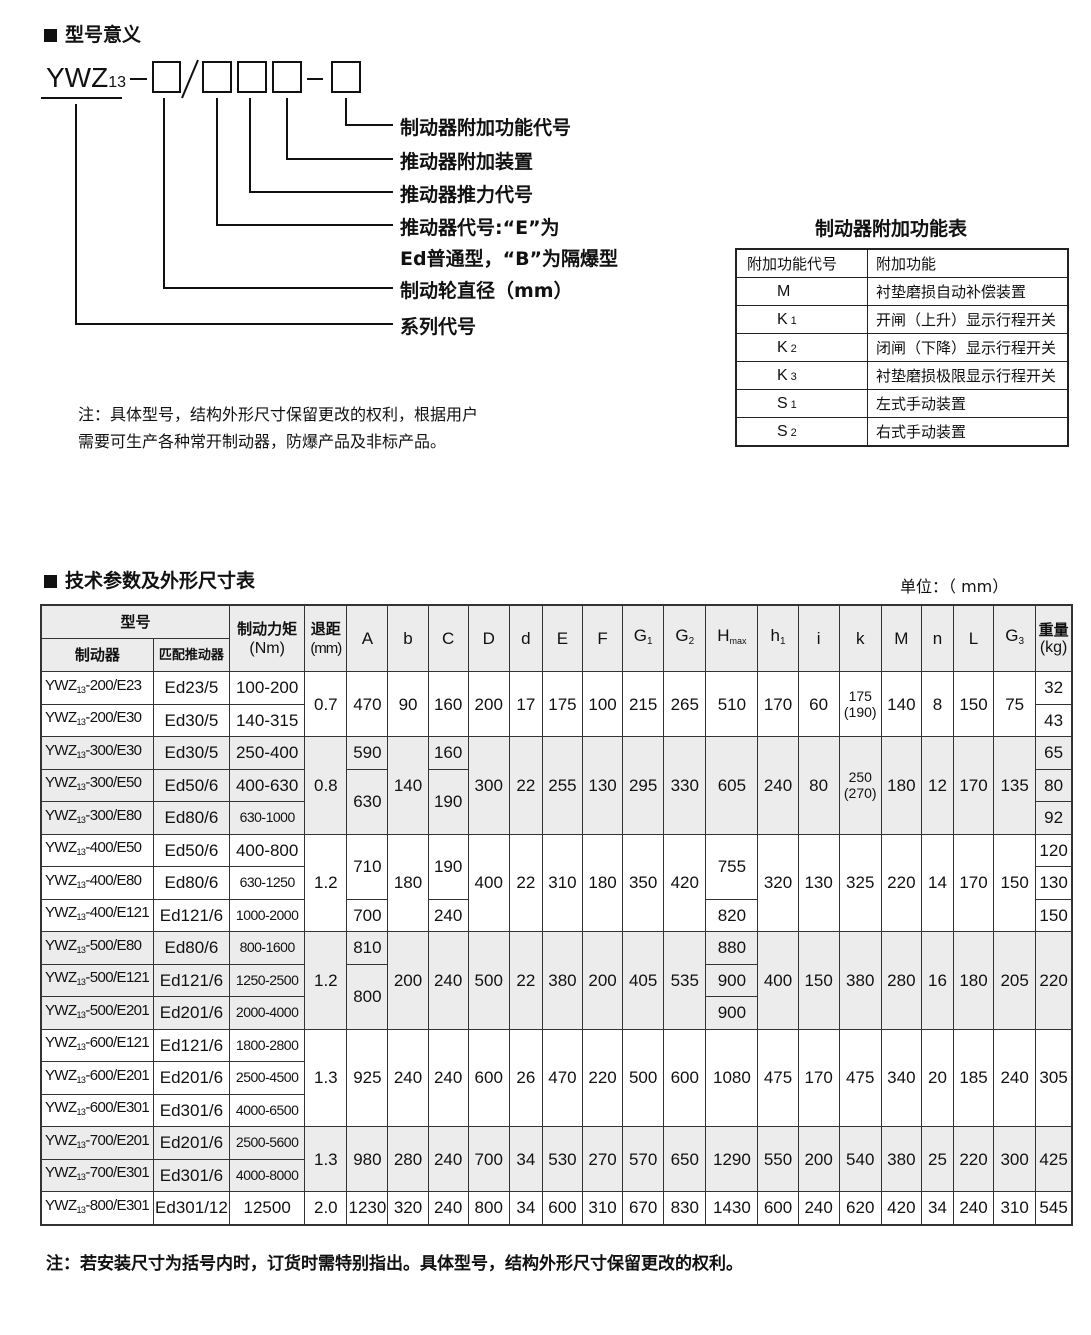  What do you see at coordinates (732, 704) in the screenshot?
I see `table-cell: 510` at bounding box center [732, 704].